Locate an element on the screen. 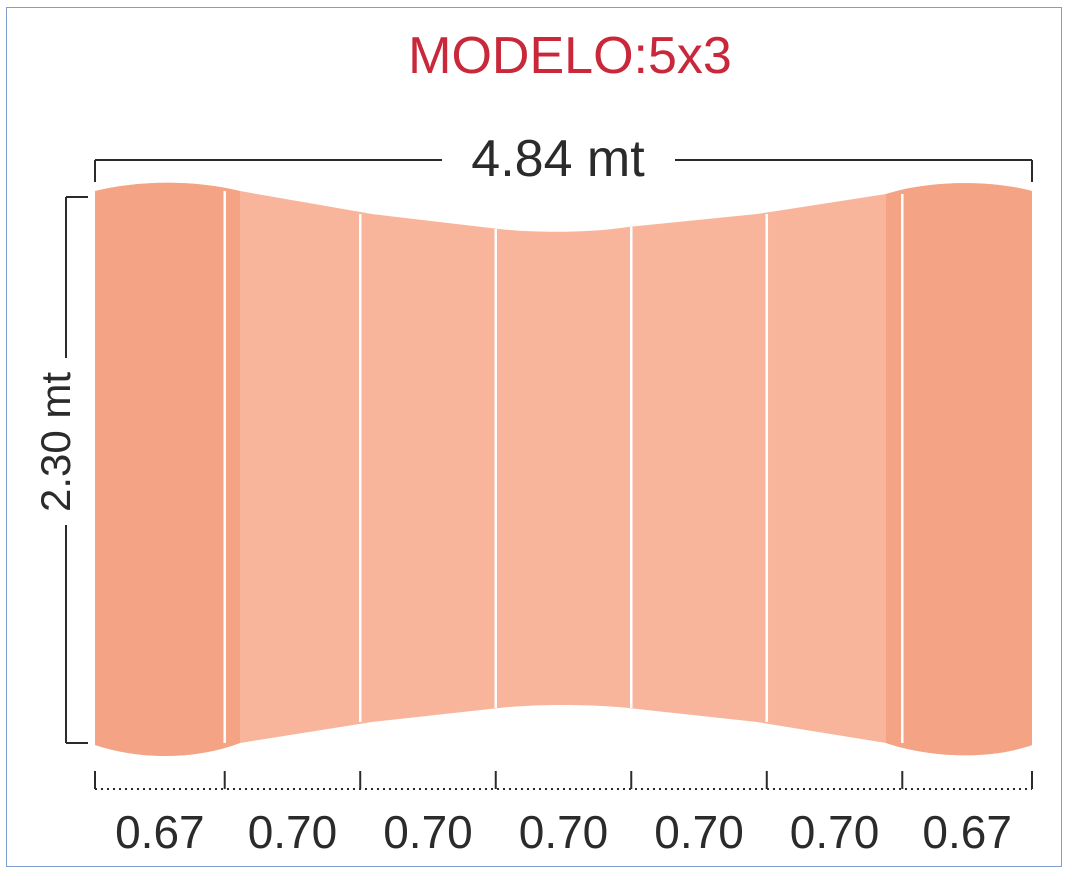 The image size is (1069, 873). total-width-label: 4.84 mt is located at coordinates (558, 159).